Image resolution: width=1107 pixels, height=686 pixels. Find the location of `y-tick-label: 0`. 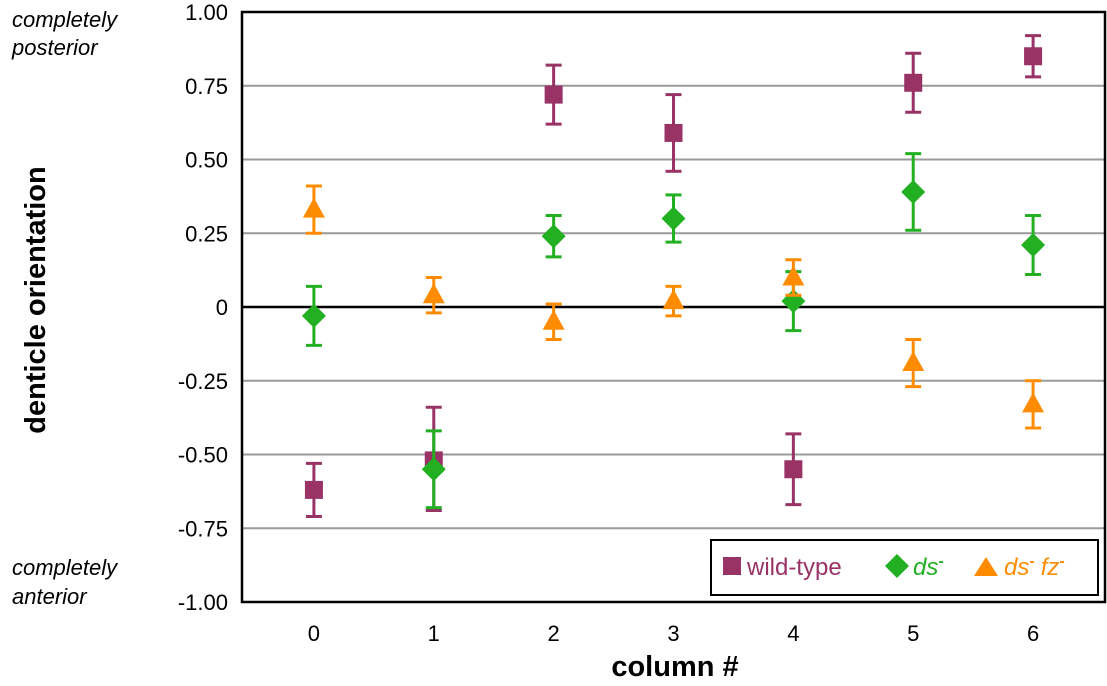

y-tick-label: 0 is located at coordinates (222, 307).